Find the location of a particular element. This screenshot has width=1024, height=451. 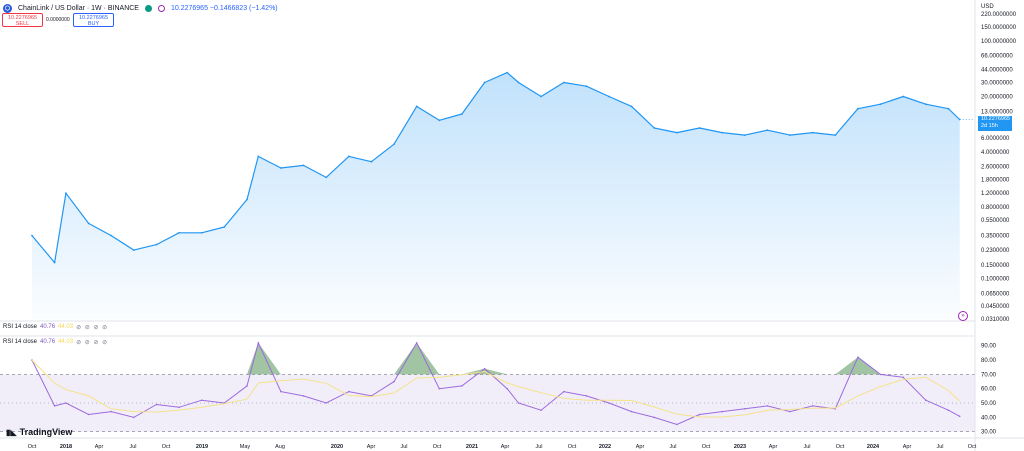

time-axis-label: Aug is located at coordinates (280, 447).